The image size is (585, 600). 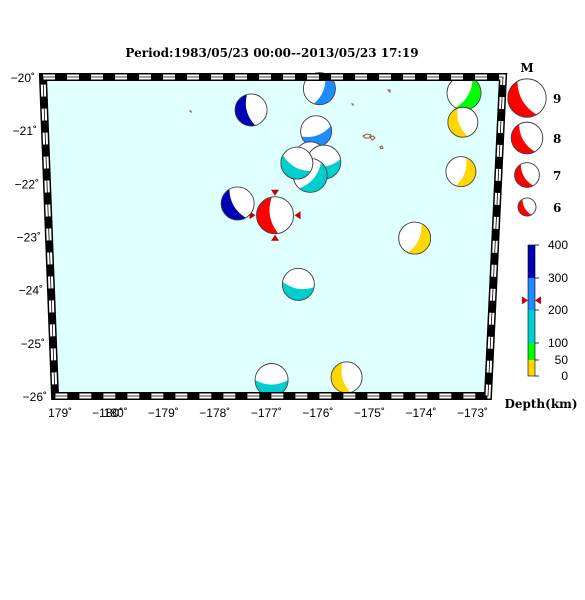 I want to click on depth-legend-title: Depth(km), so click(x=540, y=404).